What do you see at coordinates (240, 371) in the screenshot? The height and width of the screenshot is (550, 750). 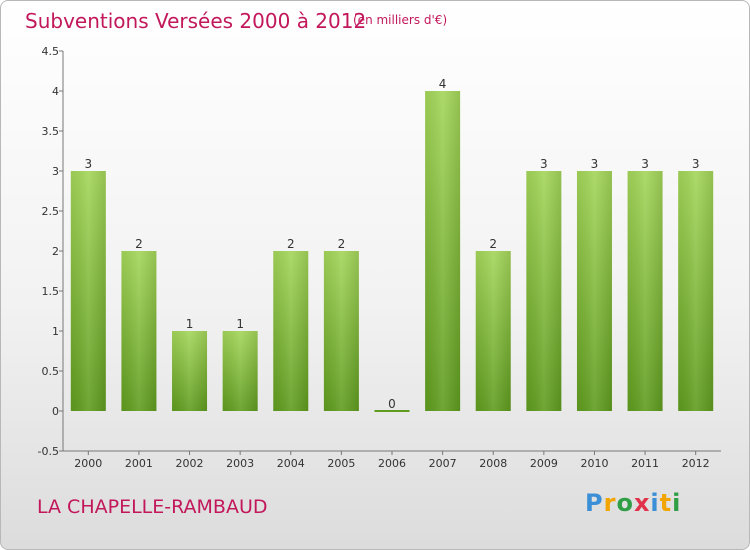 I see `bar-shade-2003` at bounding box center [240, 371].